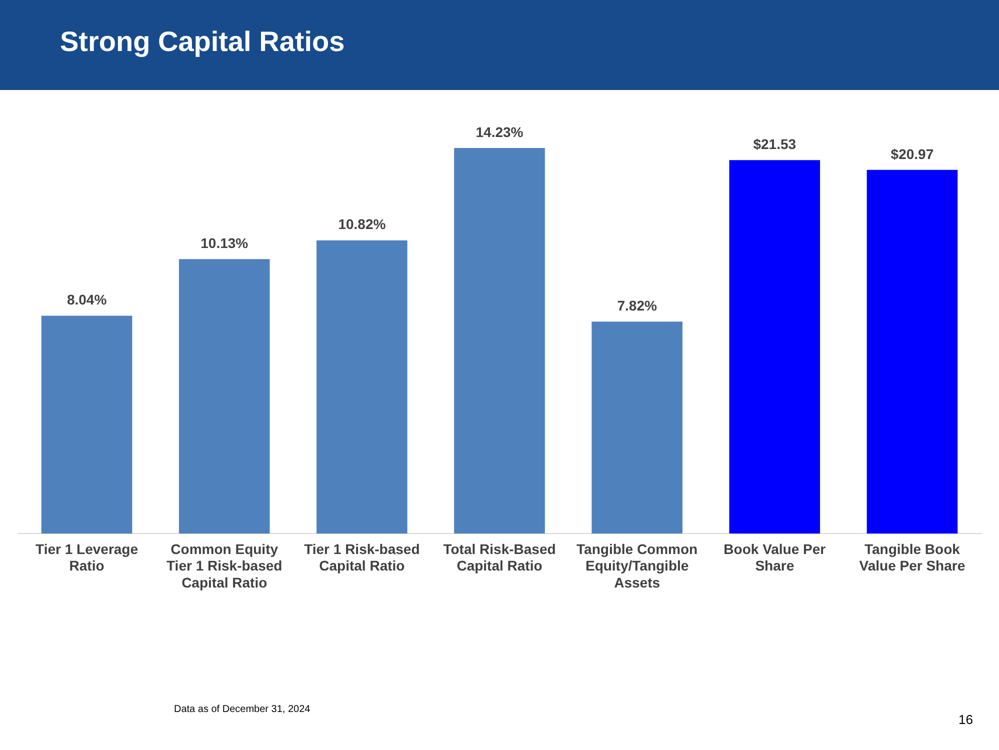 Image resolution: width=999 pixels, height=750 pixels. I want to click on data-label: 14.23%, so click(500, 132).